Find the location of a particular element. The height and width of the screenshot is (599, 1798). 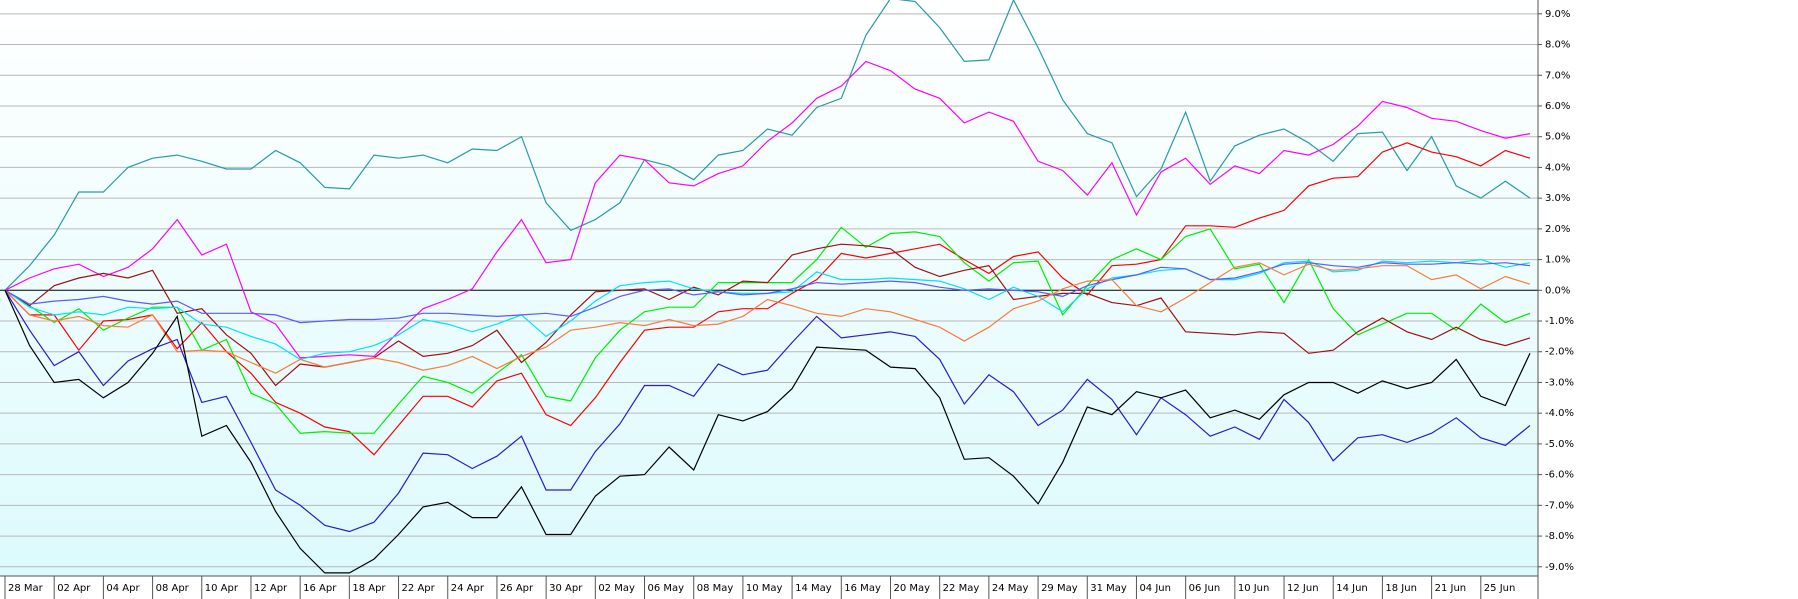

y-tick-label: 5.0% is located at coordinates (1557, 137).